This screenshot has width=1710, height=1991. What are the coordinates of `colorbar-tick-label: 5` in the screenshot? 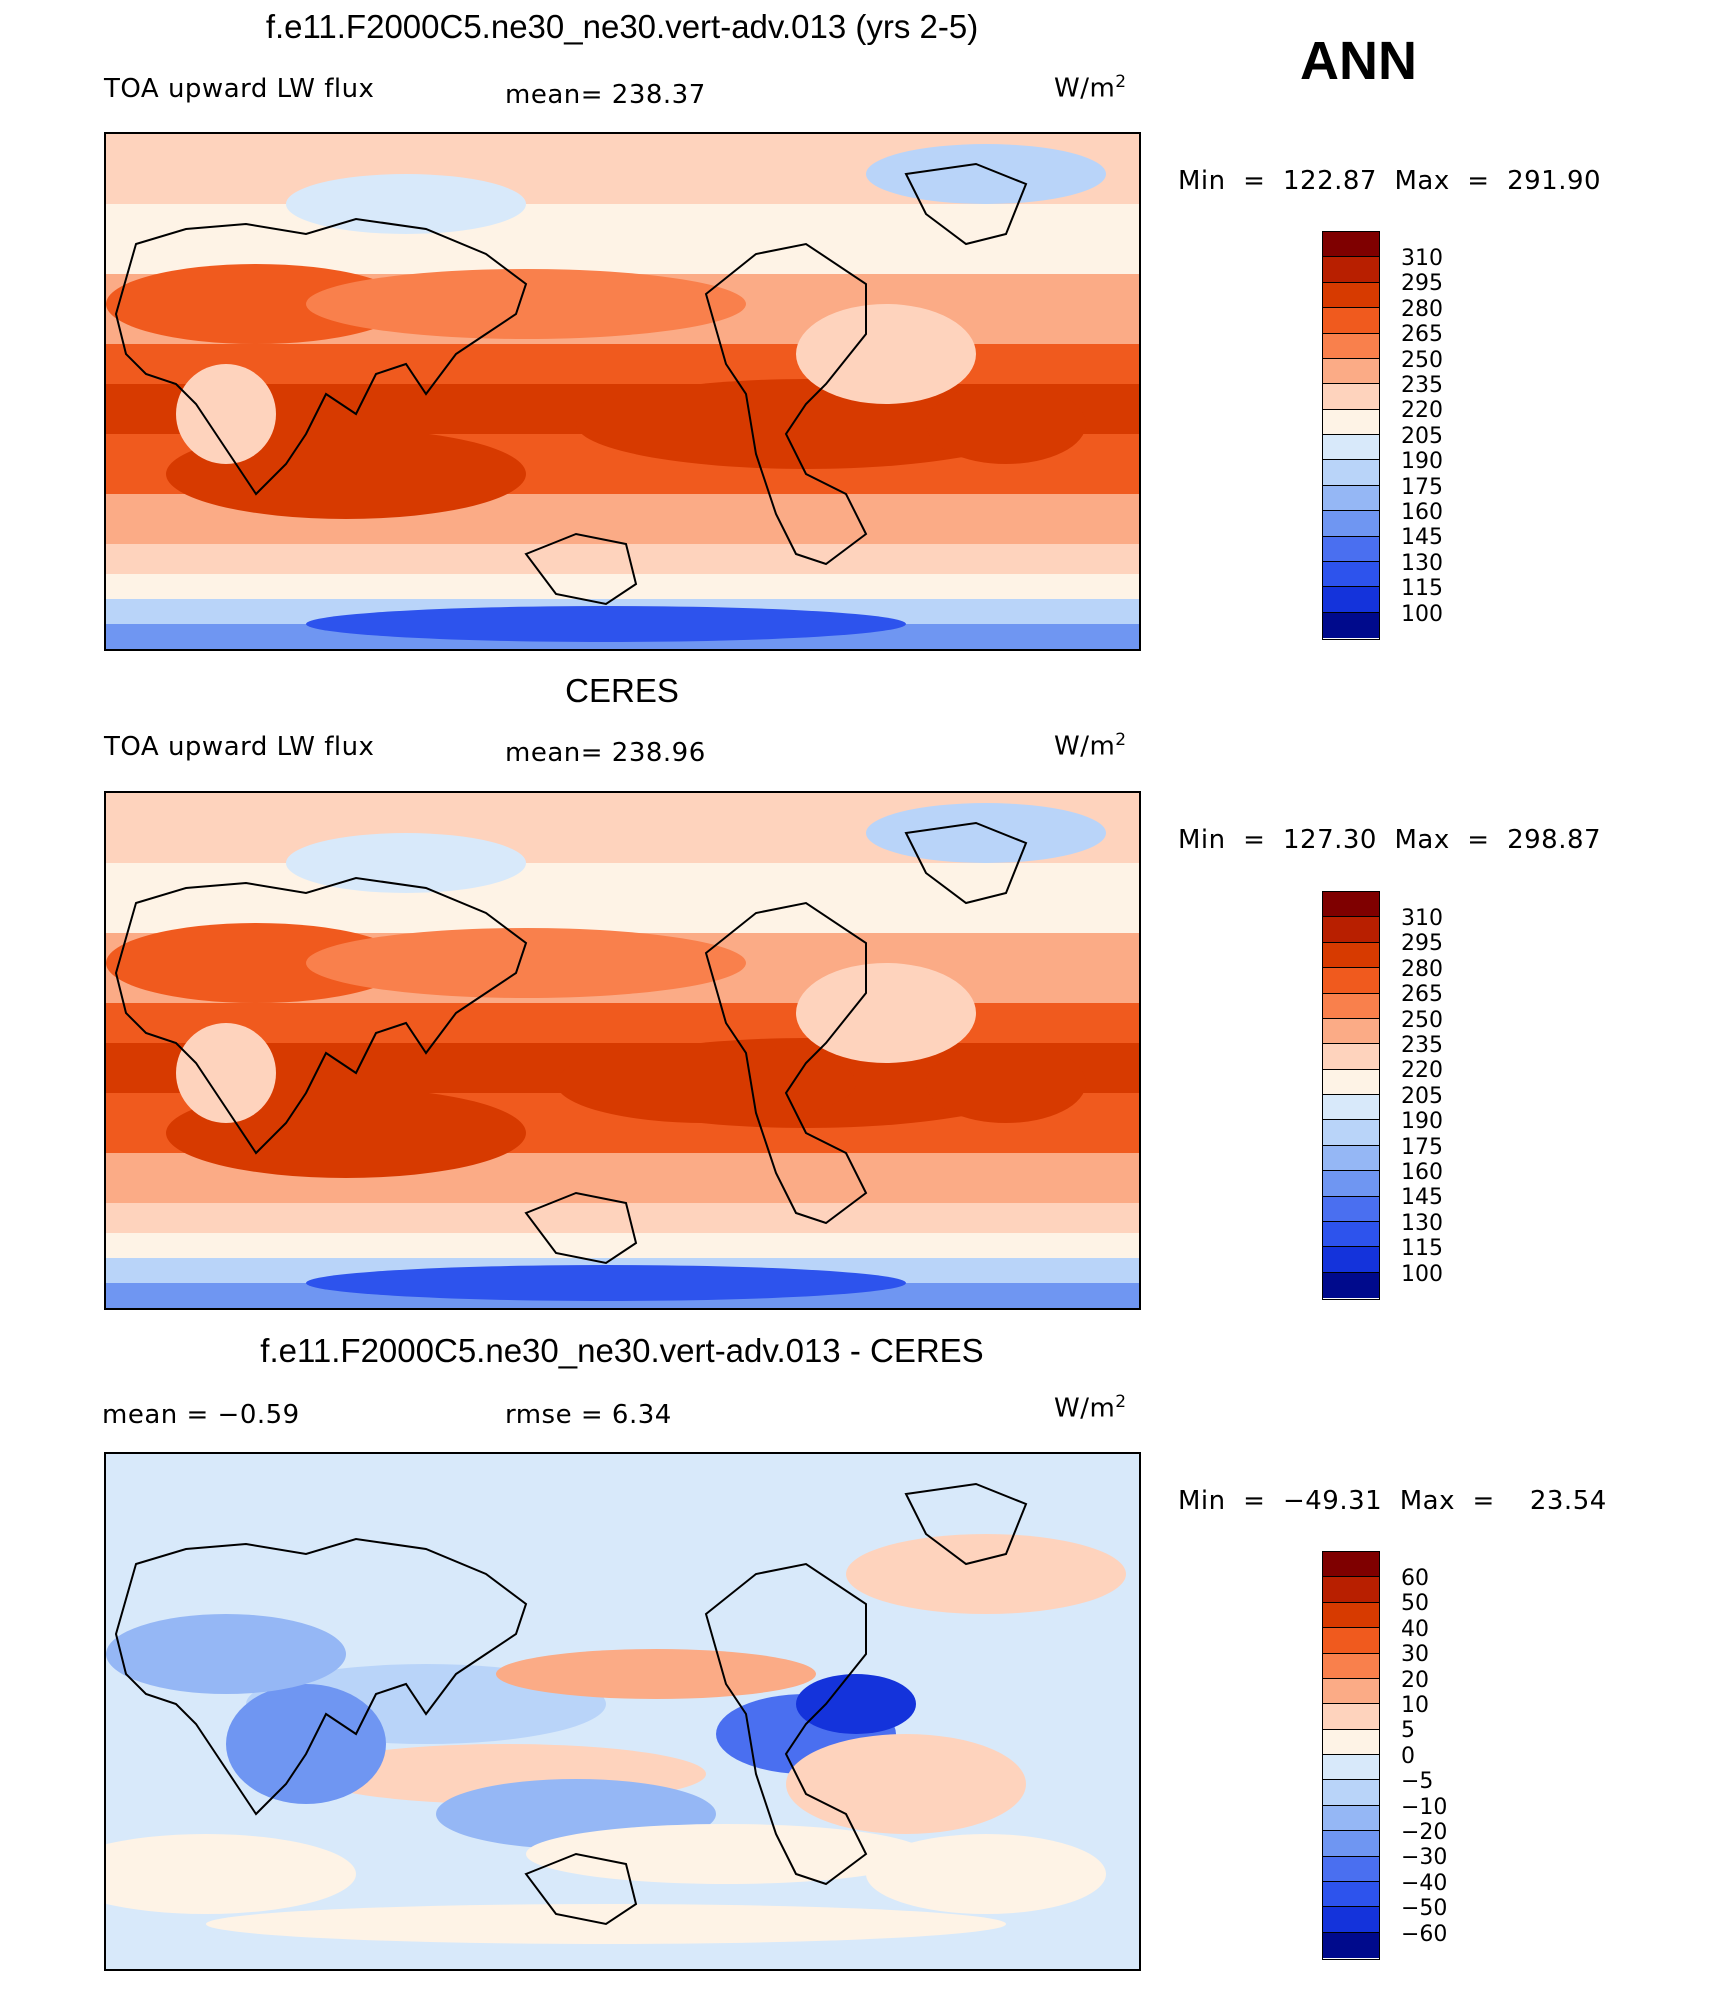 It's located at (1408, 1731).